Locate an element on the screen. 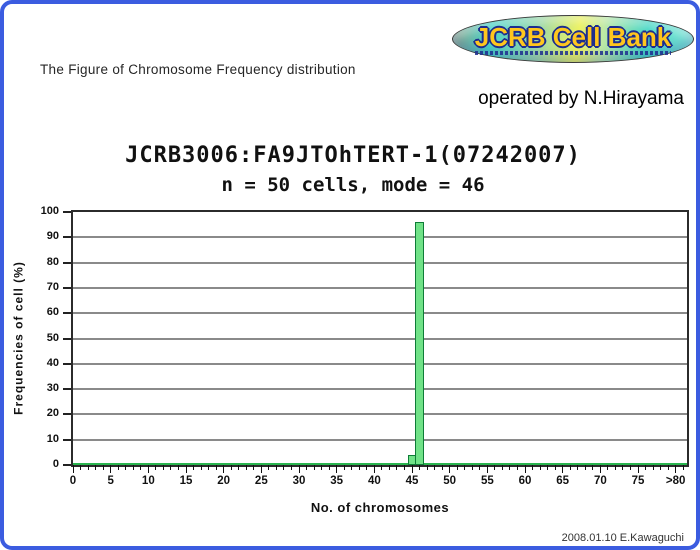 The width and height of the screenshot is (700, 550). x-tick-label-55: 55 is located at coordinates (487, 481).